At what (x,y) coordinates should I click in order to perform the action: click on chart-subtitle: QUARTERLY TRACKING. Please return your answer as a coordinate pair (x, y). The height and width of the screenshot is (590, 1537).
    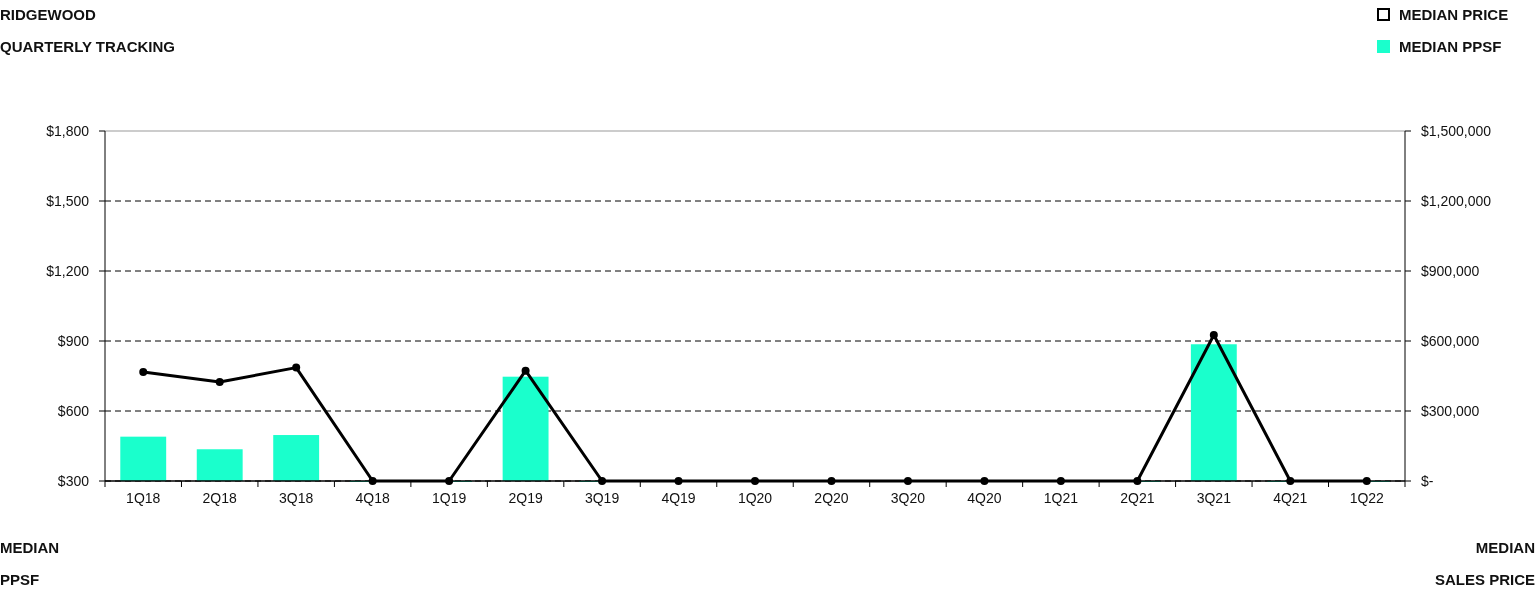
    Looking at the image, I should click on (88, 46).